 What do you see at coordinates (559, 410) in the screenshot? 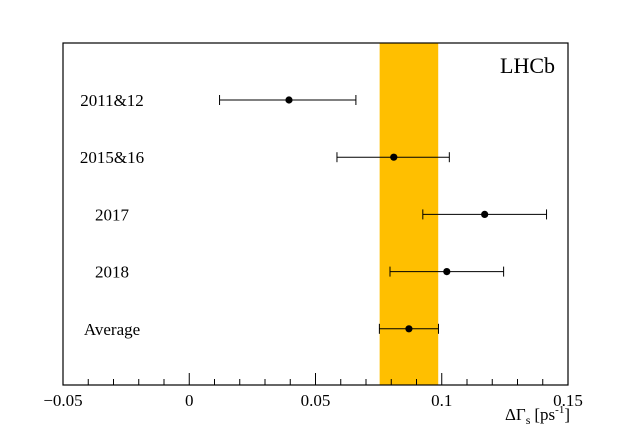
I see `x-axis-label-sup: -1` at bounding box center [559, 410].